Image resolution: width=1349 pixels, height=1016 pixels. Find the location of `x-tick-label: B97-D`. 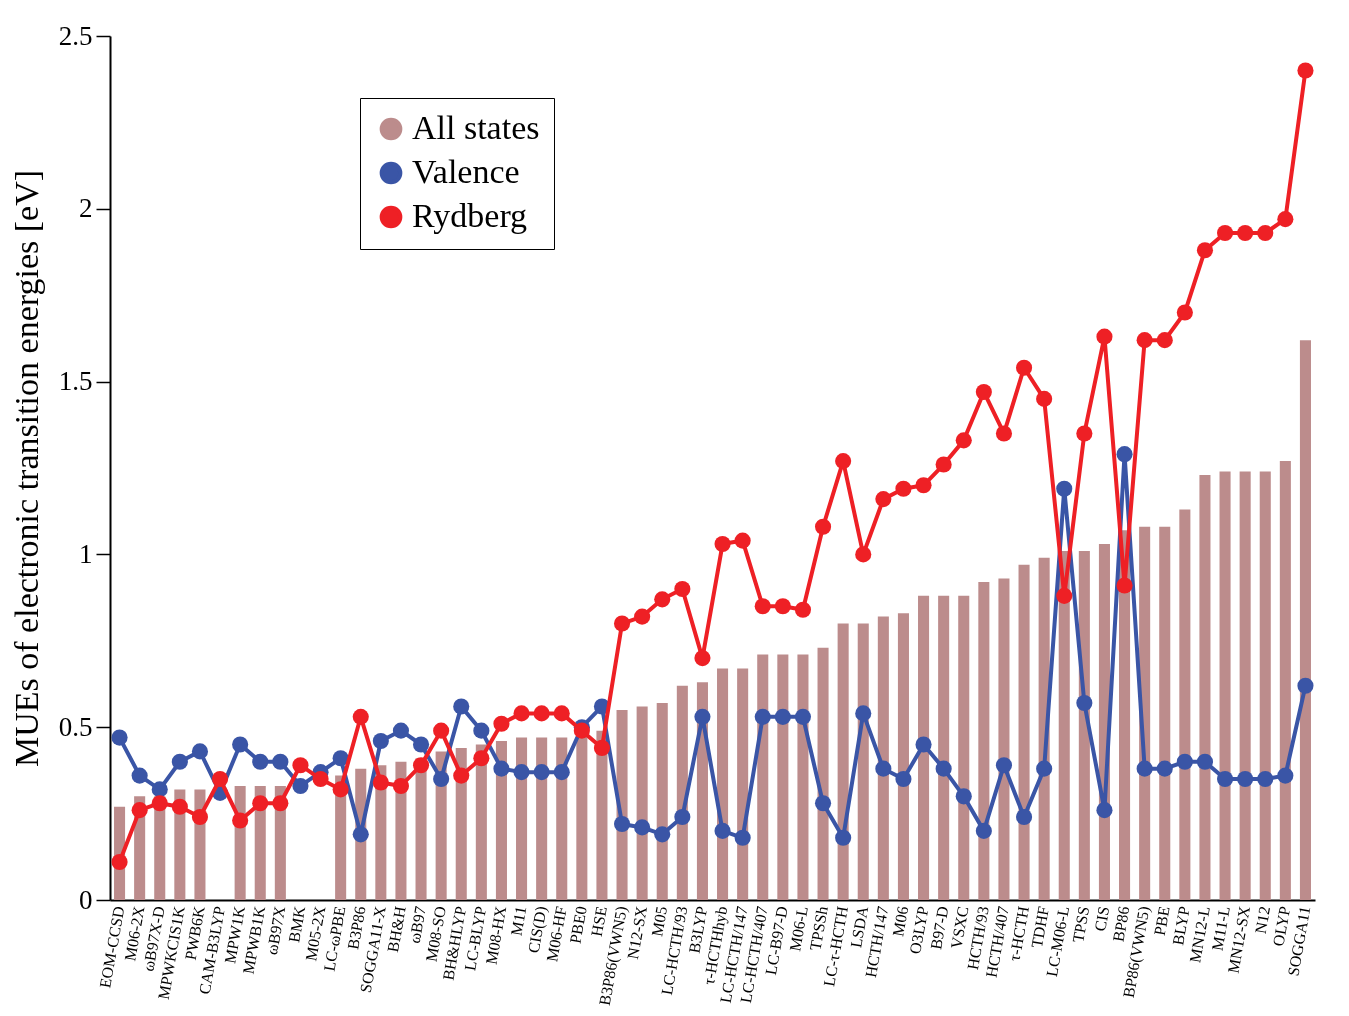

x-tick-label: B97-D is located at coordinates (939, 927).